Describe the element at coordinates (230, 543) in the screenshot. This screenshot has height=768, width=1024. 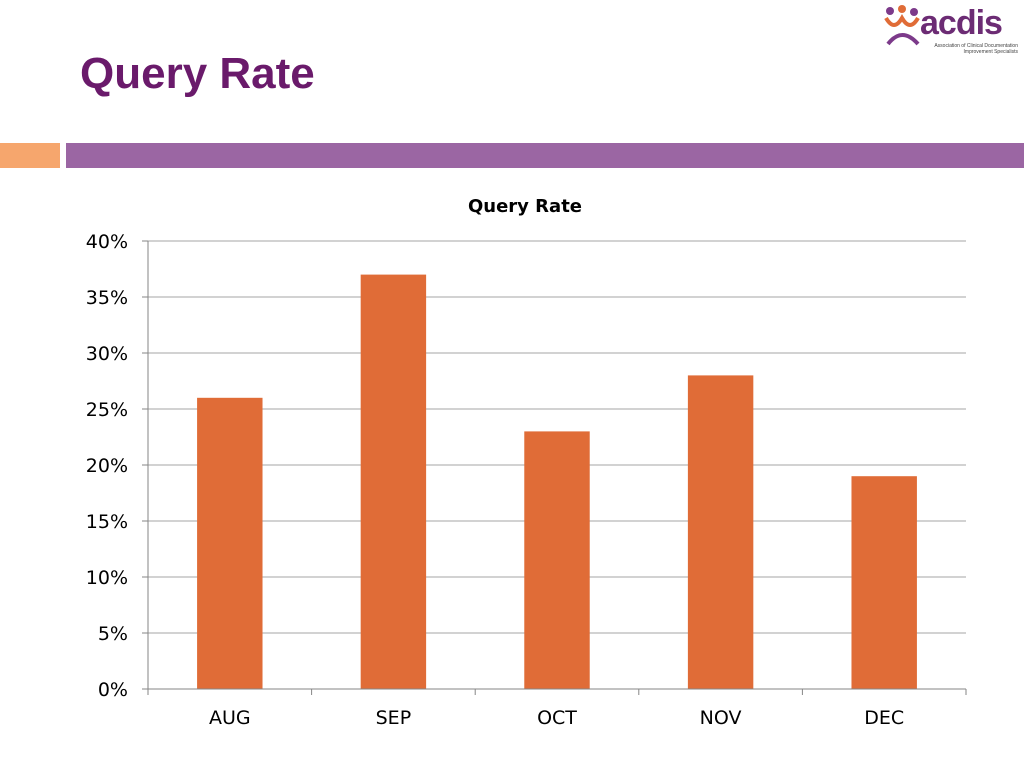
I see `bar-aug` at that location.